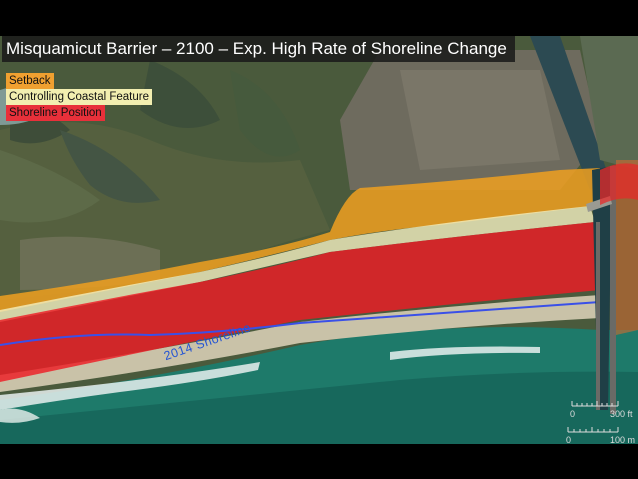  Describe the element at coordinates (573, 414) in the screenshot. I see `scale-feet-zero: 0` at that location.